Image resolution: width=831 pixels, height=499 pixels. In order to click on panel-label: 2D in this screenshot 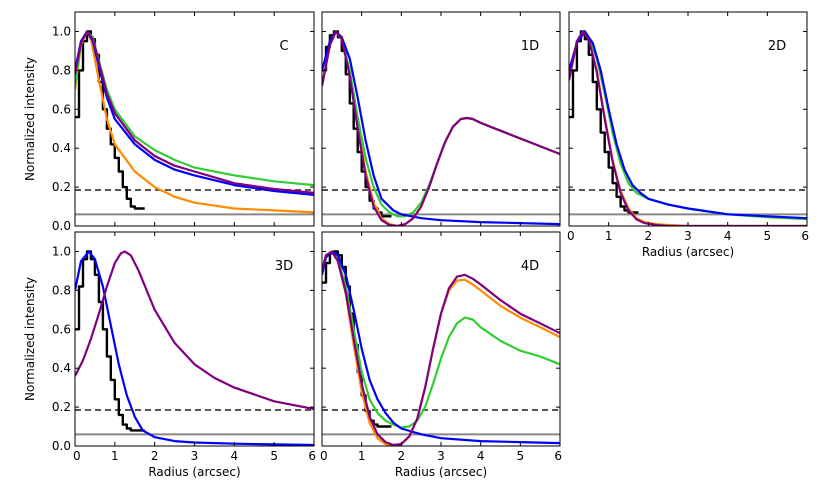, I will do `click(777, 46)`.